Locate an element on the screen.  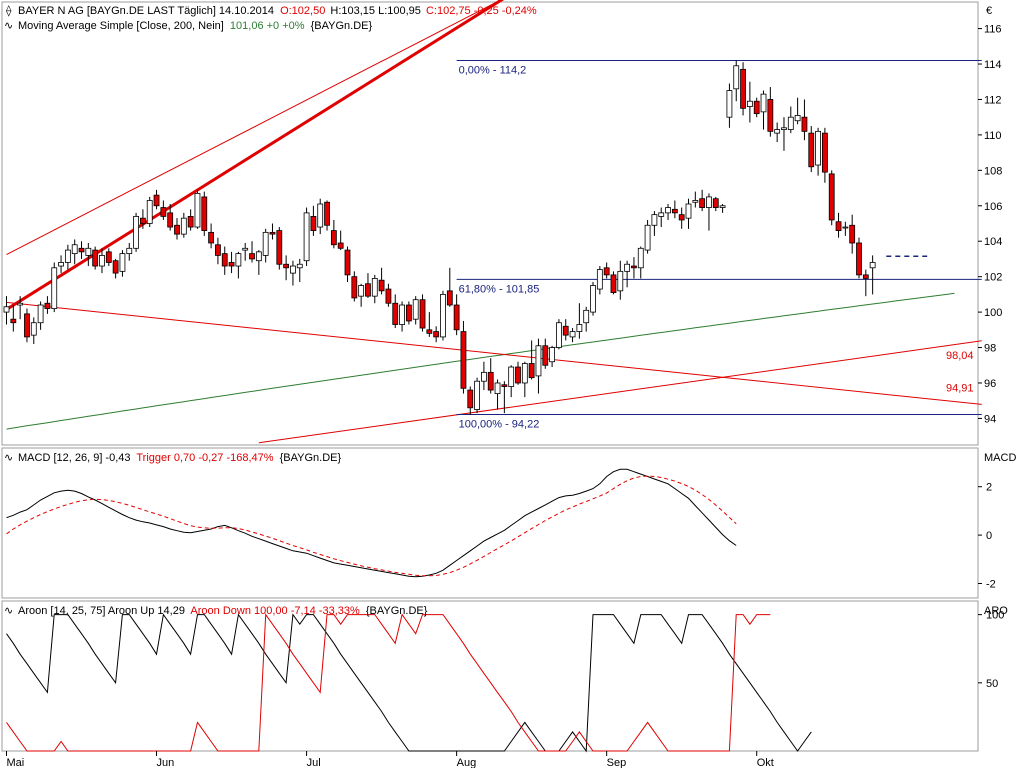
x-tick-label: Aug is located at coordinates (467, 762).